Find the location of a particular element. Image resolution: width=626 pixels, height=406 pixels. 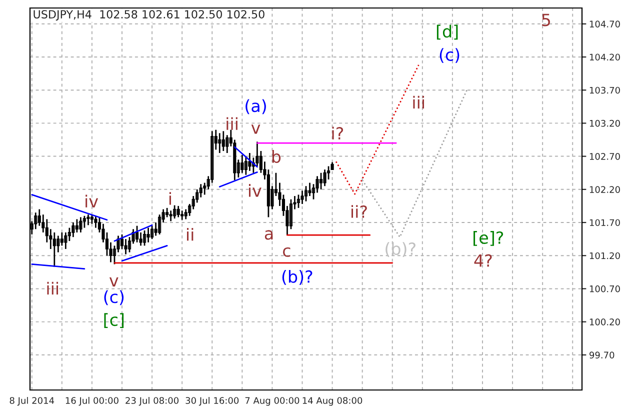

annotation: 5 is located at coordinates (546, 20).